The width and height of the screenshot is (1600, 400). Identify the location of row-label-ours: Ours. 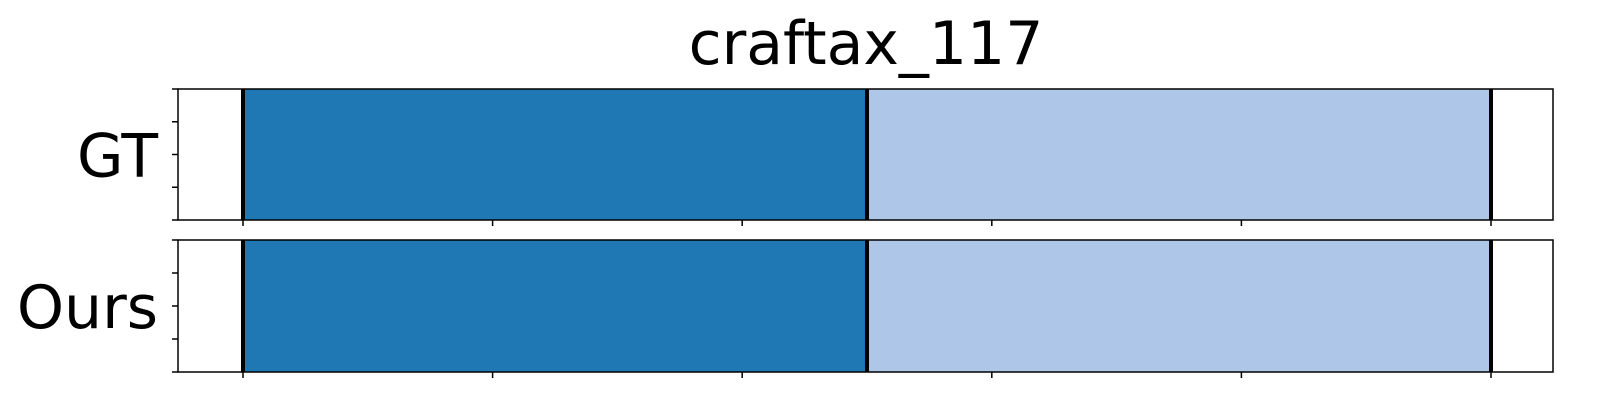
(87, 308).